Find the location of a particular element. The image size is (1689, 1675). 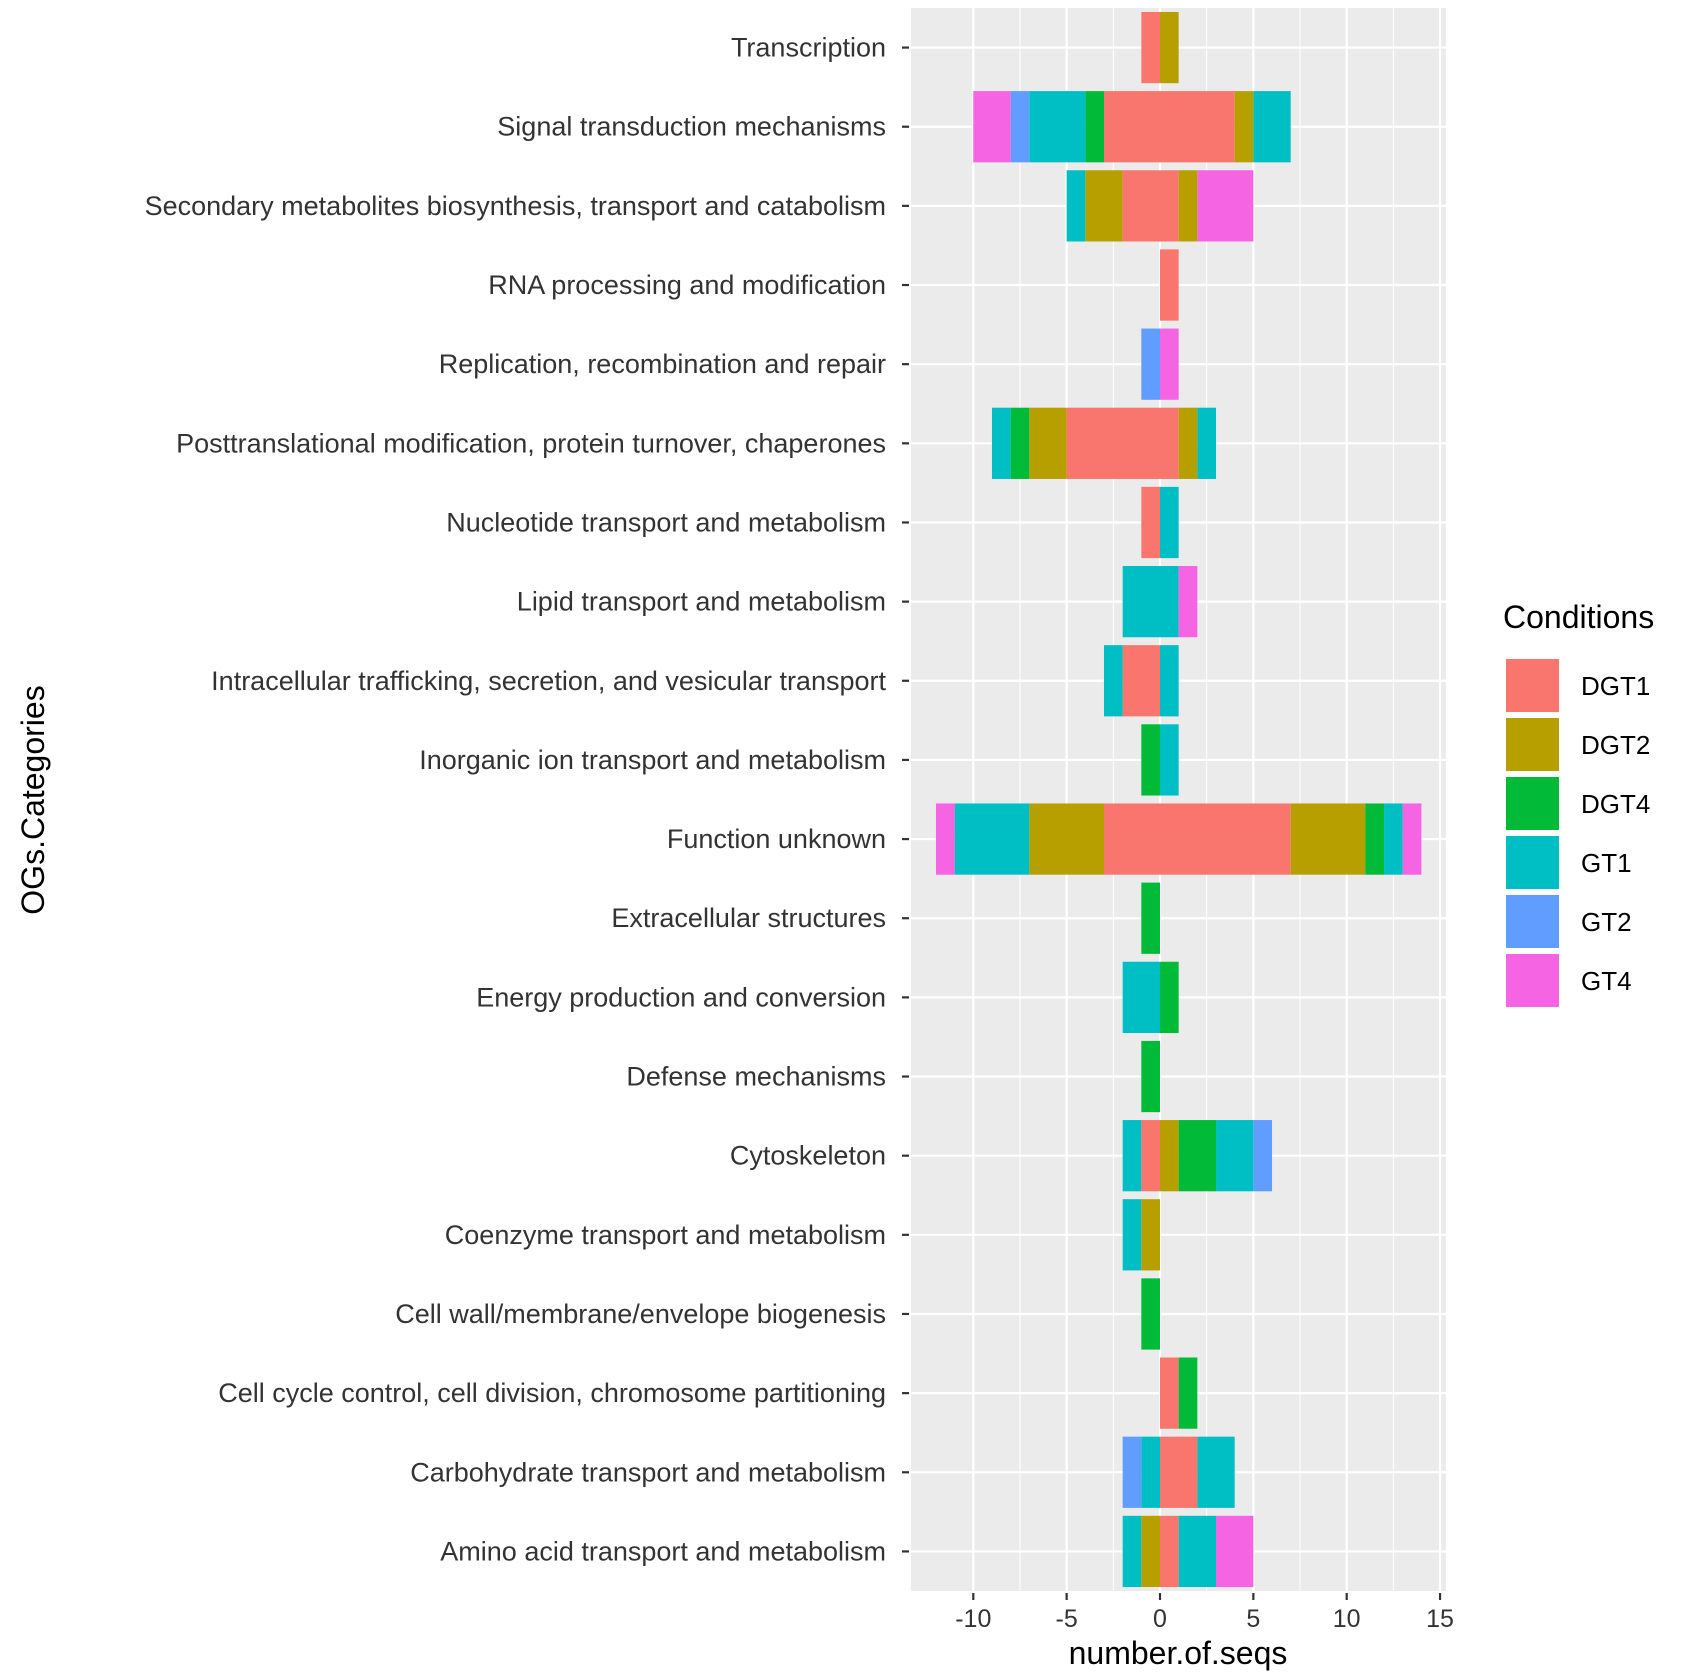

x-tick-label: 5 is located at coordinates (1253, 1619).